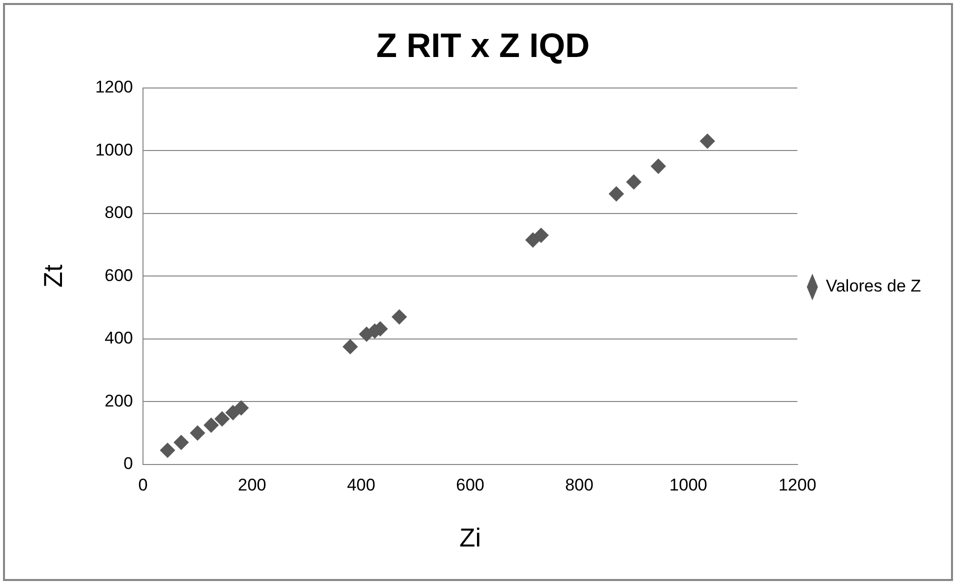 The image size is (960, 588). What do you see at coordinates (579, 484) in the screenshot?
I see `x-tick-label: 800` at bounding box center [579, 484].